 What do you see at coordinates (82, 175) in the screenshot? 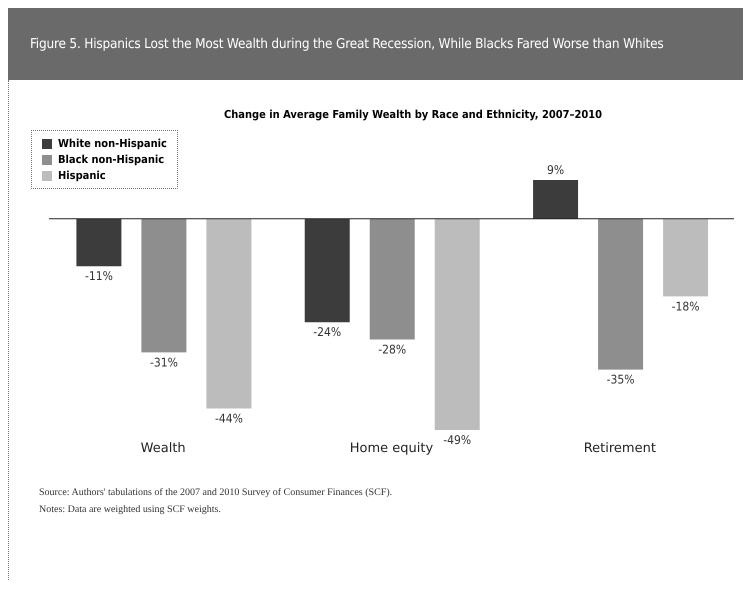
I see `legend-label: Hispanic` at bounding box center [82, 175].